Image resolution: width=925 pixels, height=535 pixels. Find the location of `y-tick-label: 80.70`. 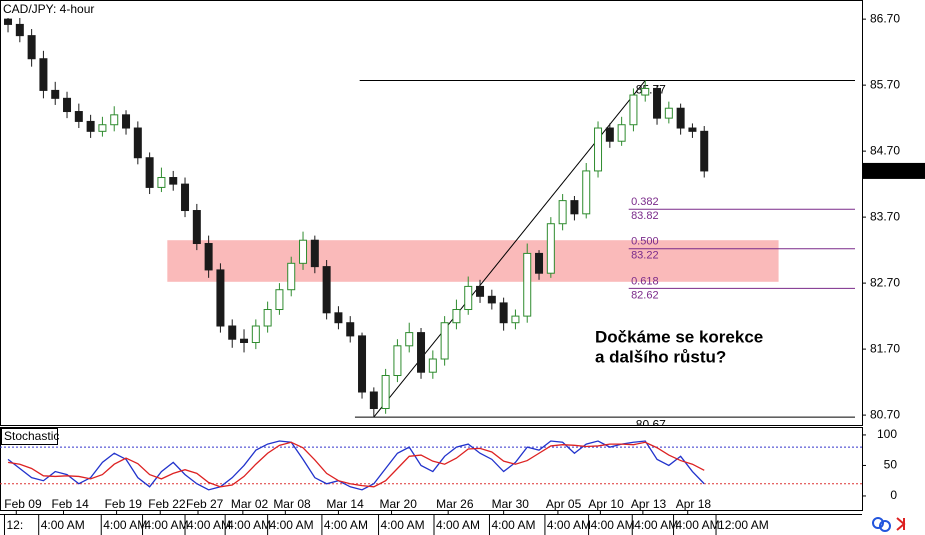

y-tick-label: 80.70 is located at coordinates (885, 414).